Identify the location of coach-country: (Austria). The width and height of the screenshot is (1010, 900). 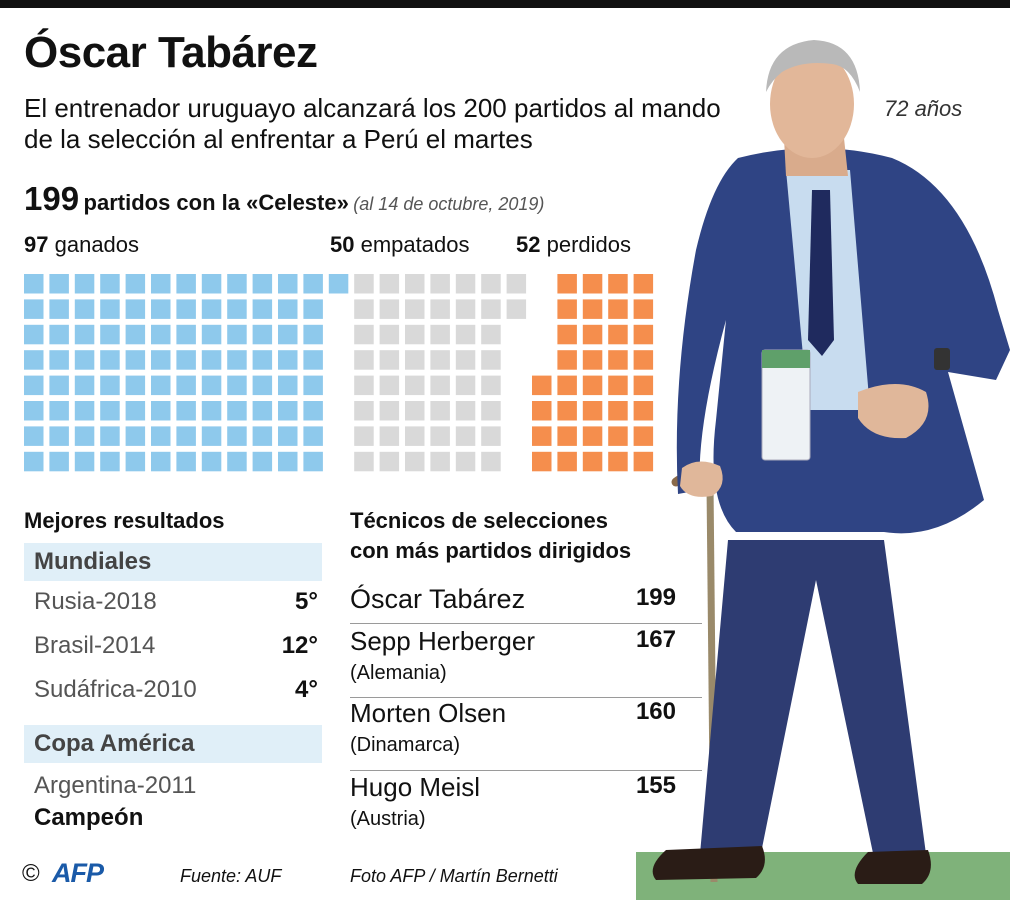
(388, 819).